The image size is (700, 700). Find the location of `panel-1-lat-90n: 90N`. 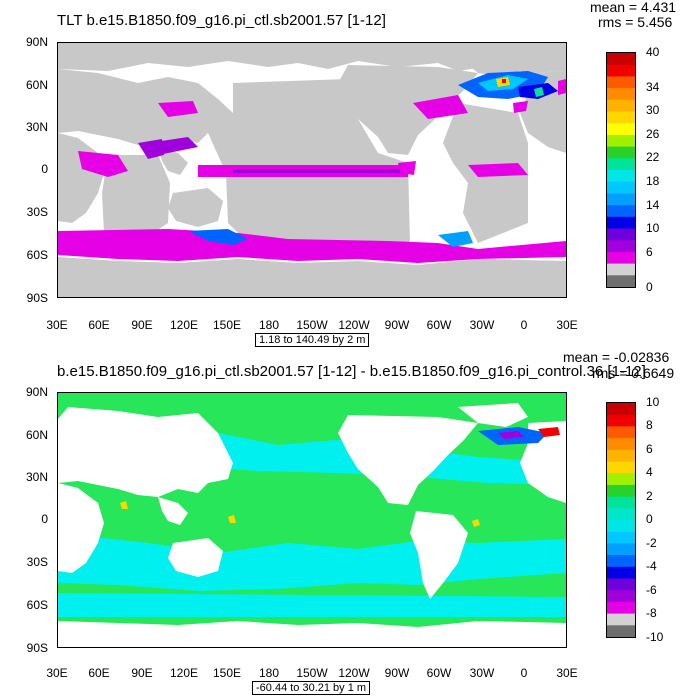

panel-1-lat-90n: 90N is located at coordinates (36, 42).